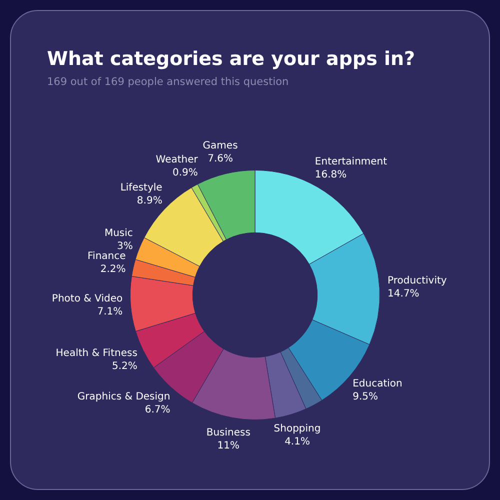  What do you see at coordinates (149, 200) in the screenshot?
I see `data-label: 8.9%` at bounding box center [149, 200].